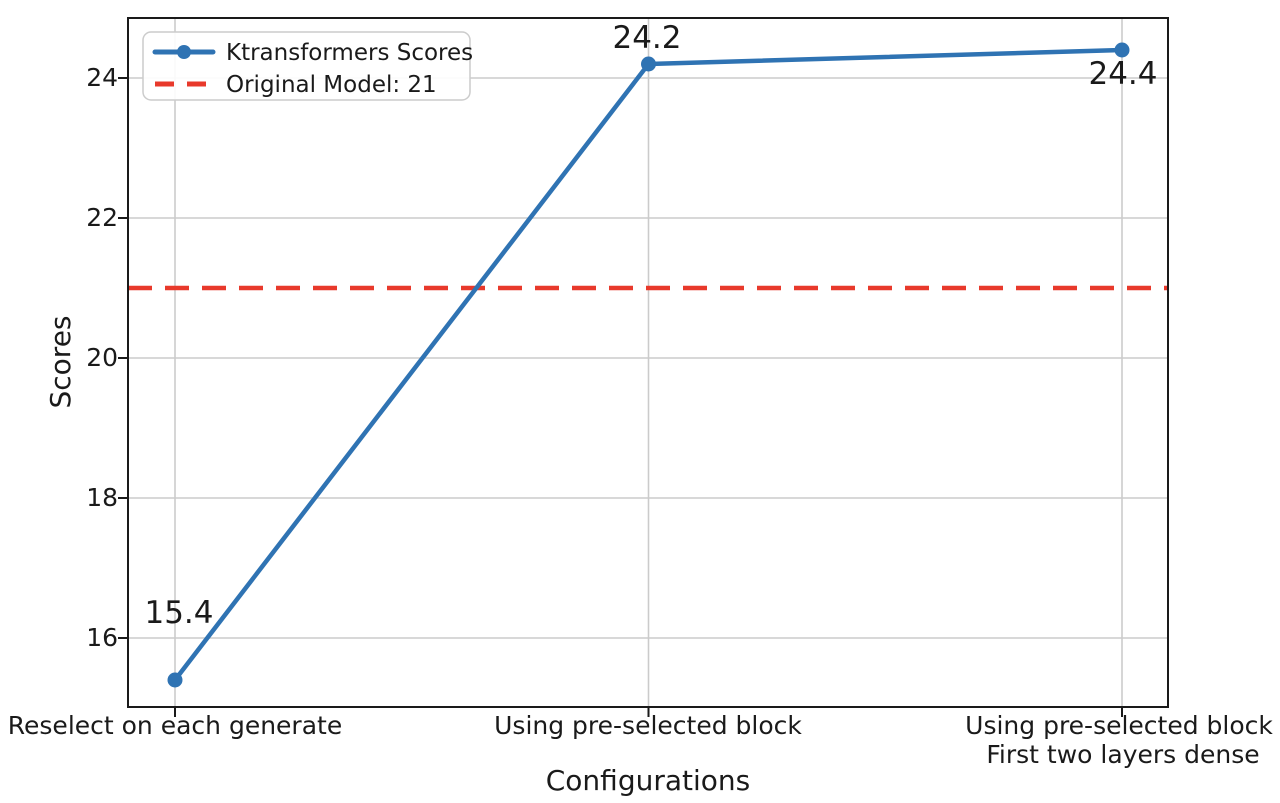  I want to click on point-label-3: 24.4, so click(1122, 74).